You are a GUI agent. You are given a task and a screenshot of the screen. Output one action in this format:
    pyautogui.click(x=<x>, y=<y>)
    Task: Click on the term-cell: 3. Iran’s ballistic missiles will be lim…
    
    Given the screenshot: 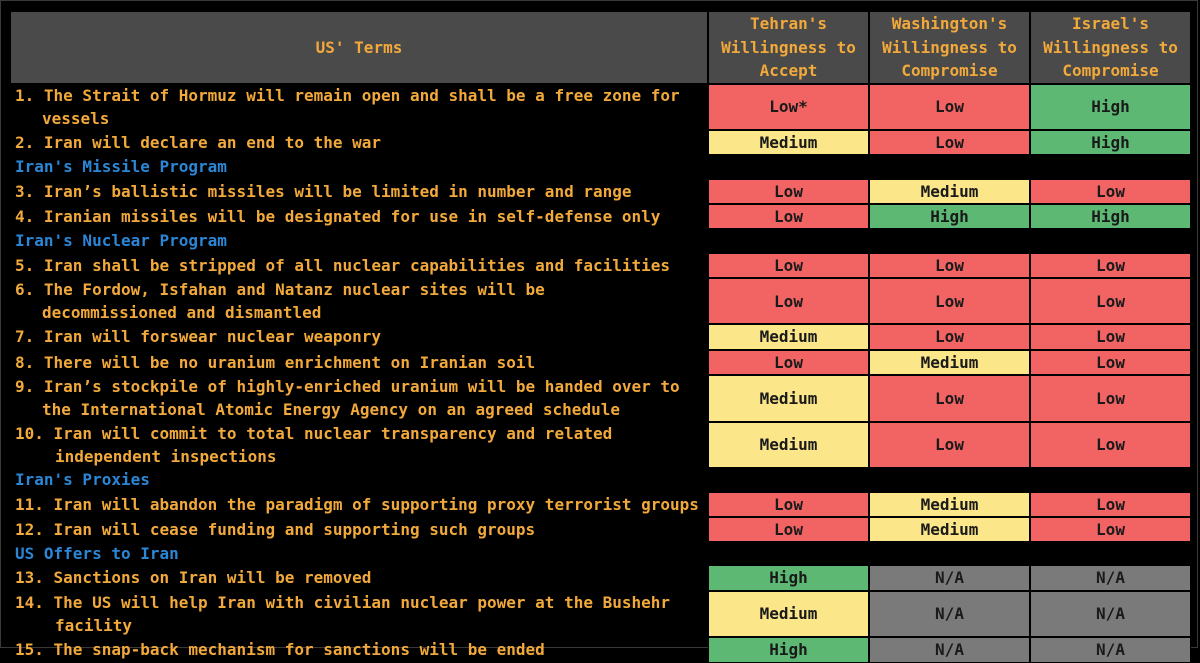 What is the action you would take?
    pyautogui.click(x=359, y=191)
    